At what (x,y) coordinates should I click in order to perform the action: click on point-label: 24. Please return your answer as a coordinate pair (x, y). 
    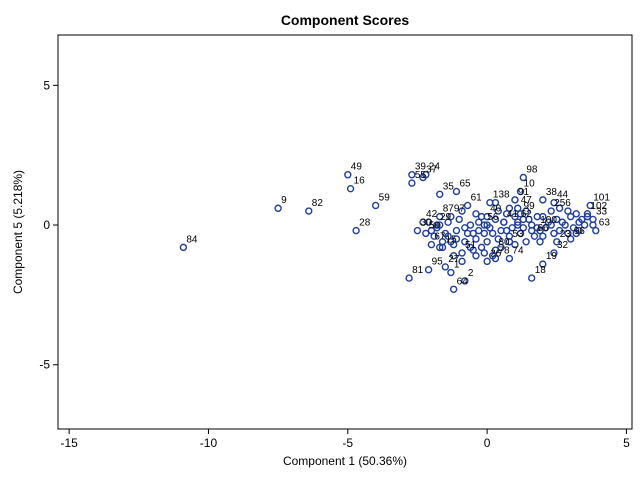
    Looking at the image, I should click on (435, 167).